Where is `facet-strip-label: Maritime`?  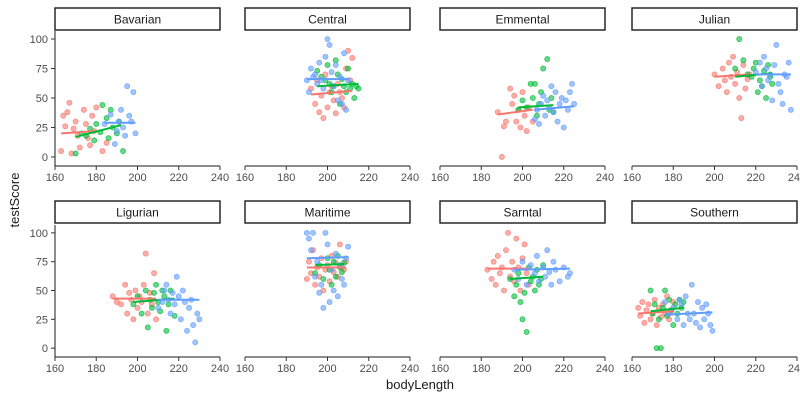 facet-strip-label: Maritime is located at coordinates (327, 213).